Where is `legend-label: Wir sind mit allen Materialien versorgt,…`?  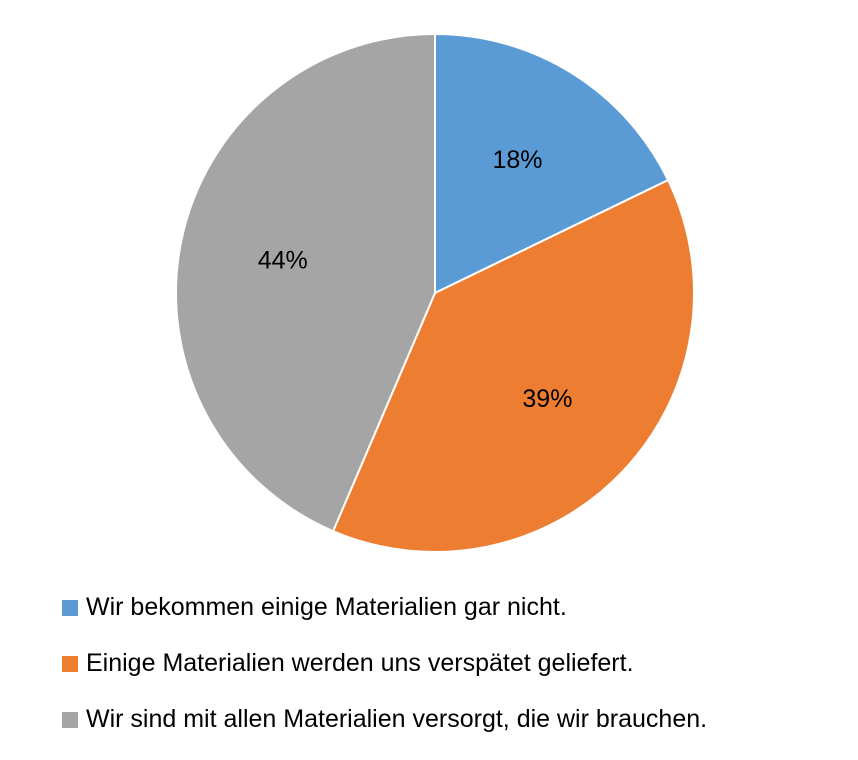
legend-label: Wir sind mit allen Materialien versorgt,… is located at coordinates (397, 719).